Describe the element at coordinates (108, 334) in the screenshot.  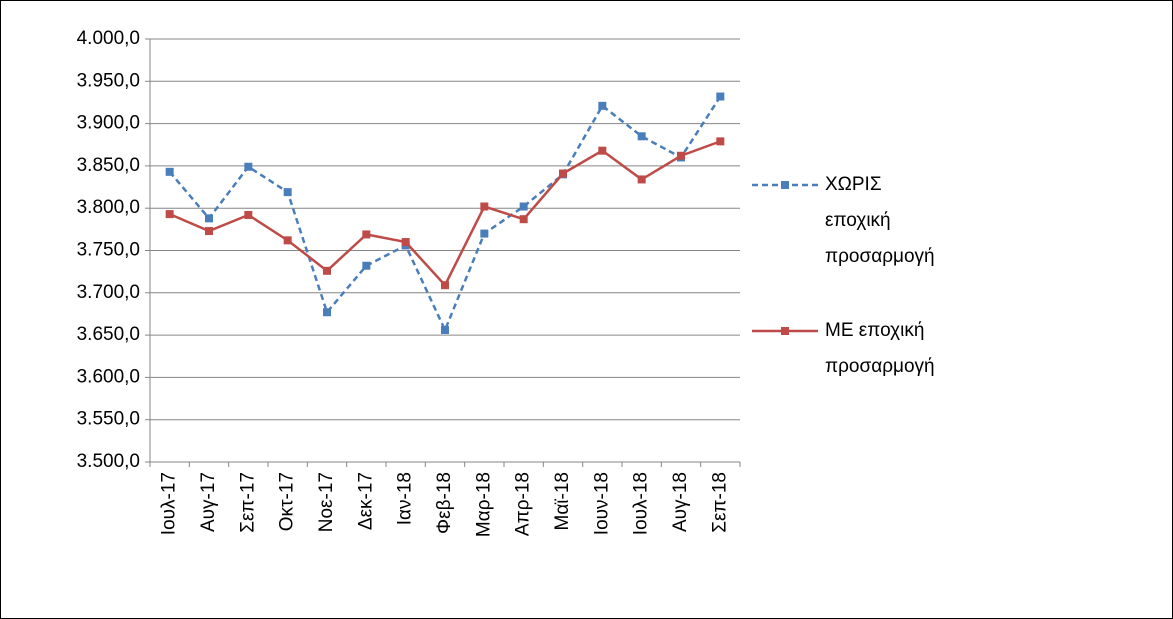
I see `y-tick-label: 3.650,0` at that location.